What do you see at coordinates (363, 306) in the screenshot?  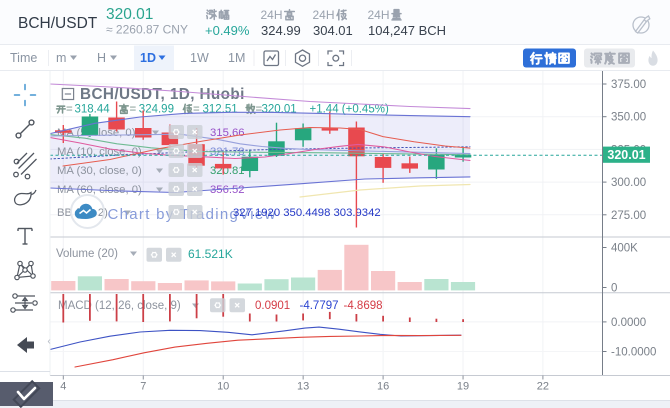 I see `svg-text: -4.8698` at bounding box center [363, 306].